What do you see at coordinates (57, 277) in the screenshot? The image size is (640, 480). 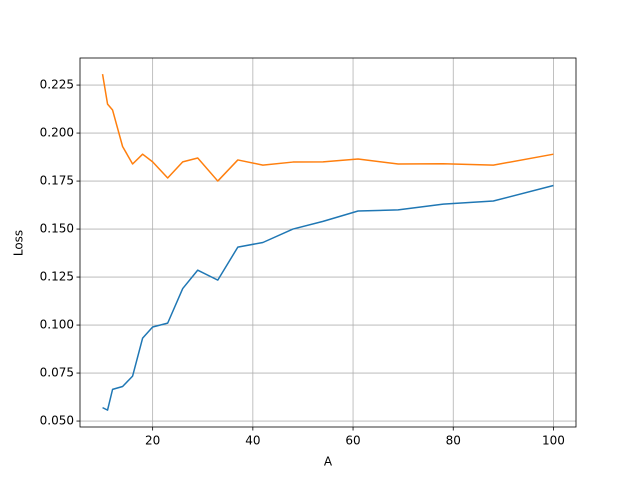 I see `y-tick-label: 0.125` at bounding box center [57, 277].